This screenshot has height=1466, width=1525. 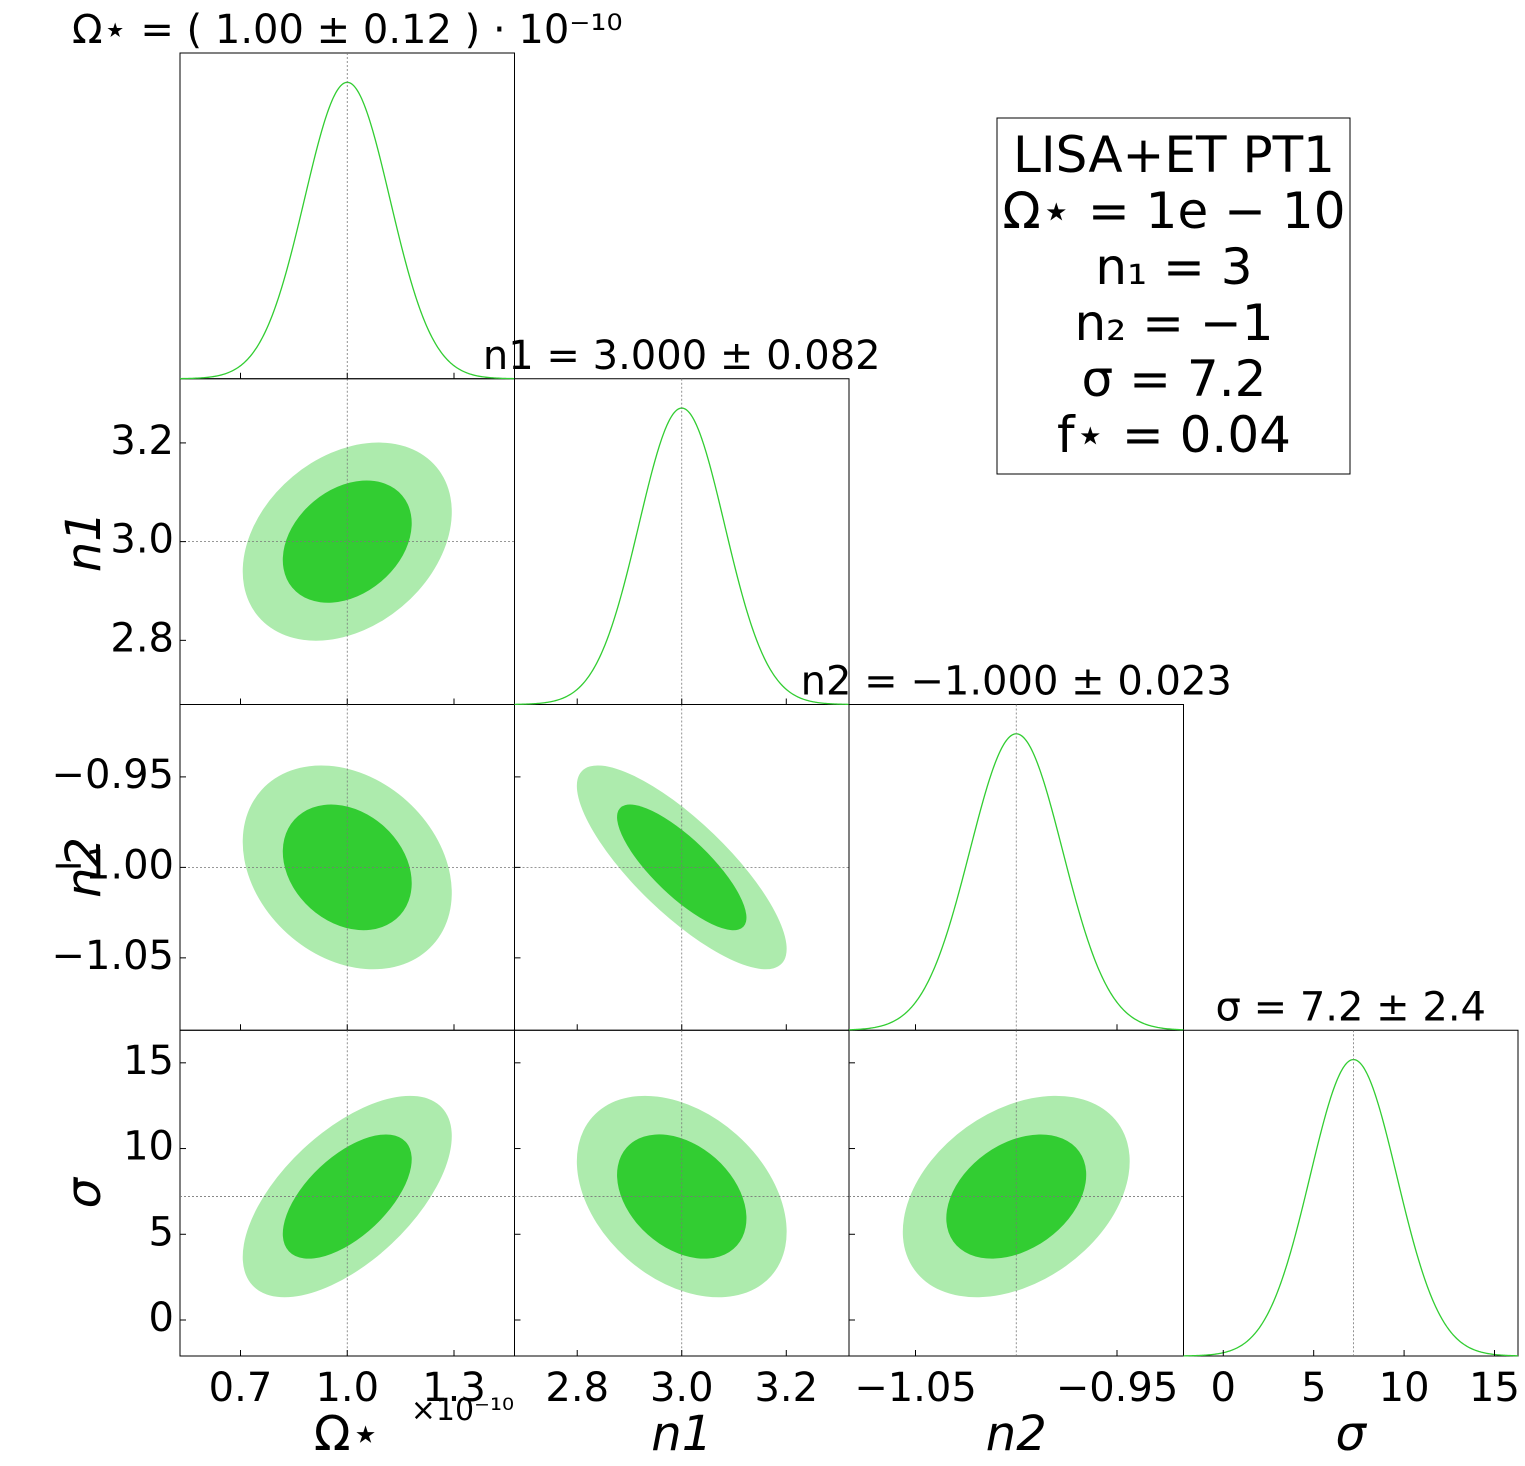 I want to click on posterior-curve, so click(x=1351, y=1207).